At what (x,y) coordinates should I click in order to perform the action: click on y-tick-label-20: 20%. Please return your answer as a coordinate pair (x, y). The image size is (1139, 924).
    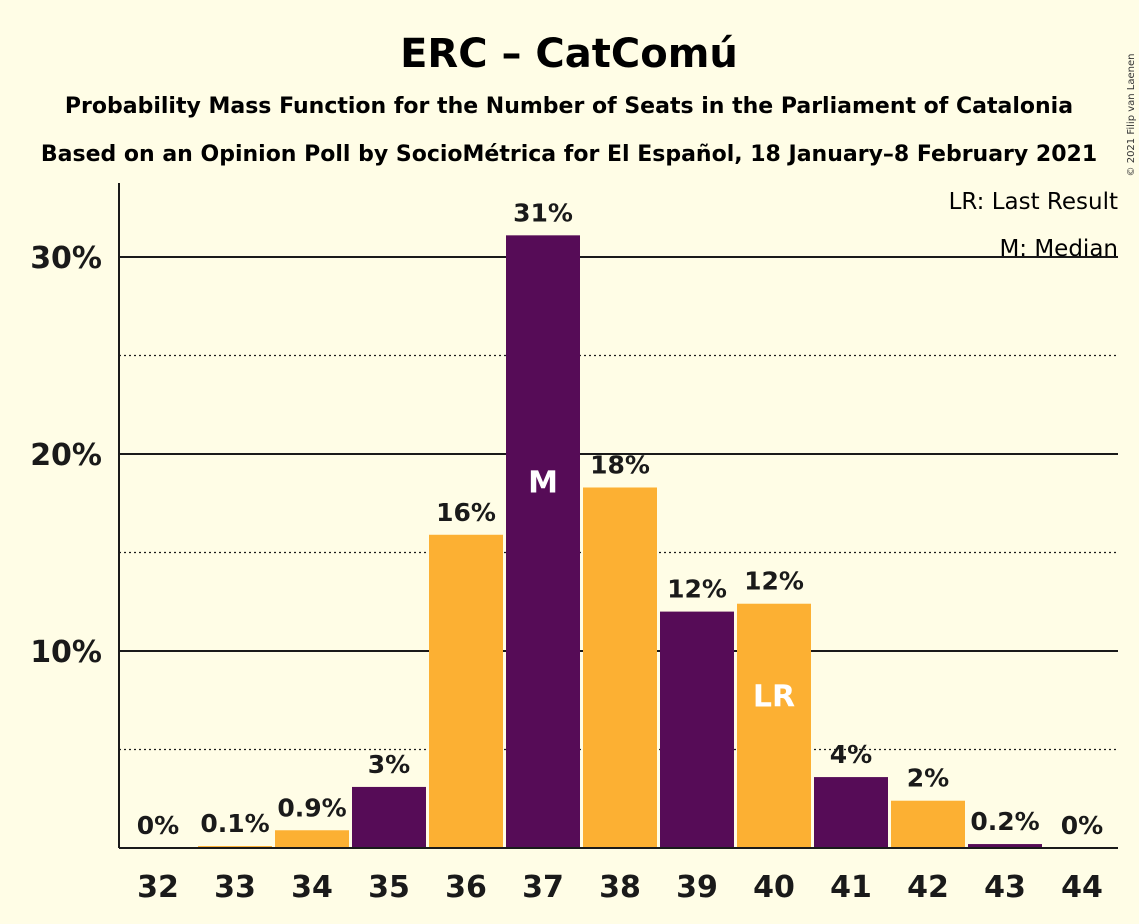
    Looking at the image, I should click on (66, 455).